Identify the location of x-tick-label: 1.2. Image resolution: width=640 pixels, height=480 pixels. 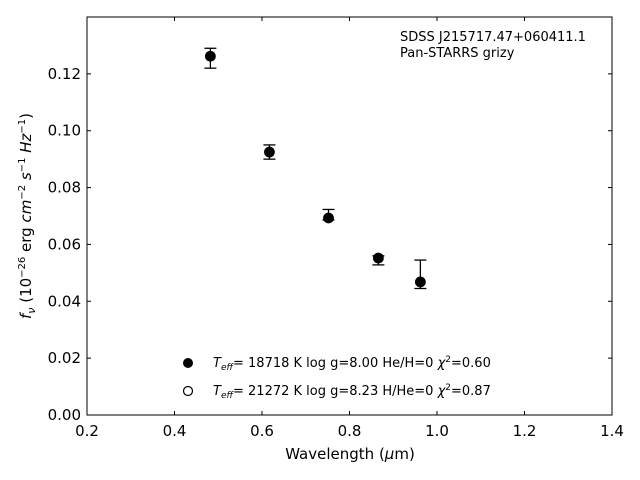
(525, 431).